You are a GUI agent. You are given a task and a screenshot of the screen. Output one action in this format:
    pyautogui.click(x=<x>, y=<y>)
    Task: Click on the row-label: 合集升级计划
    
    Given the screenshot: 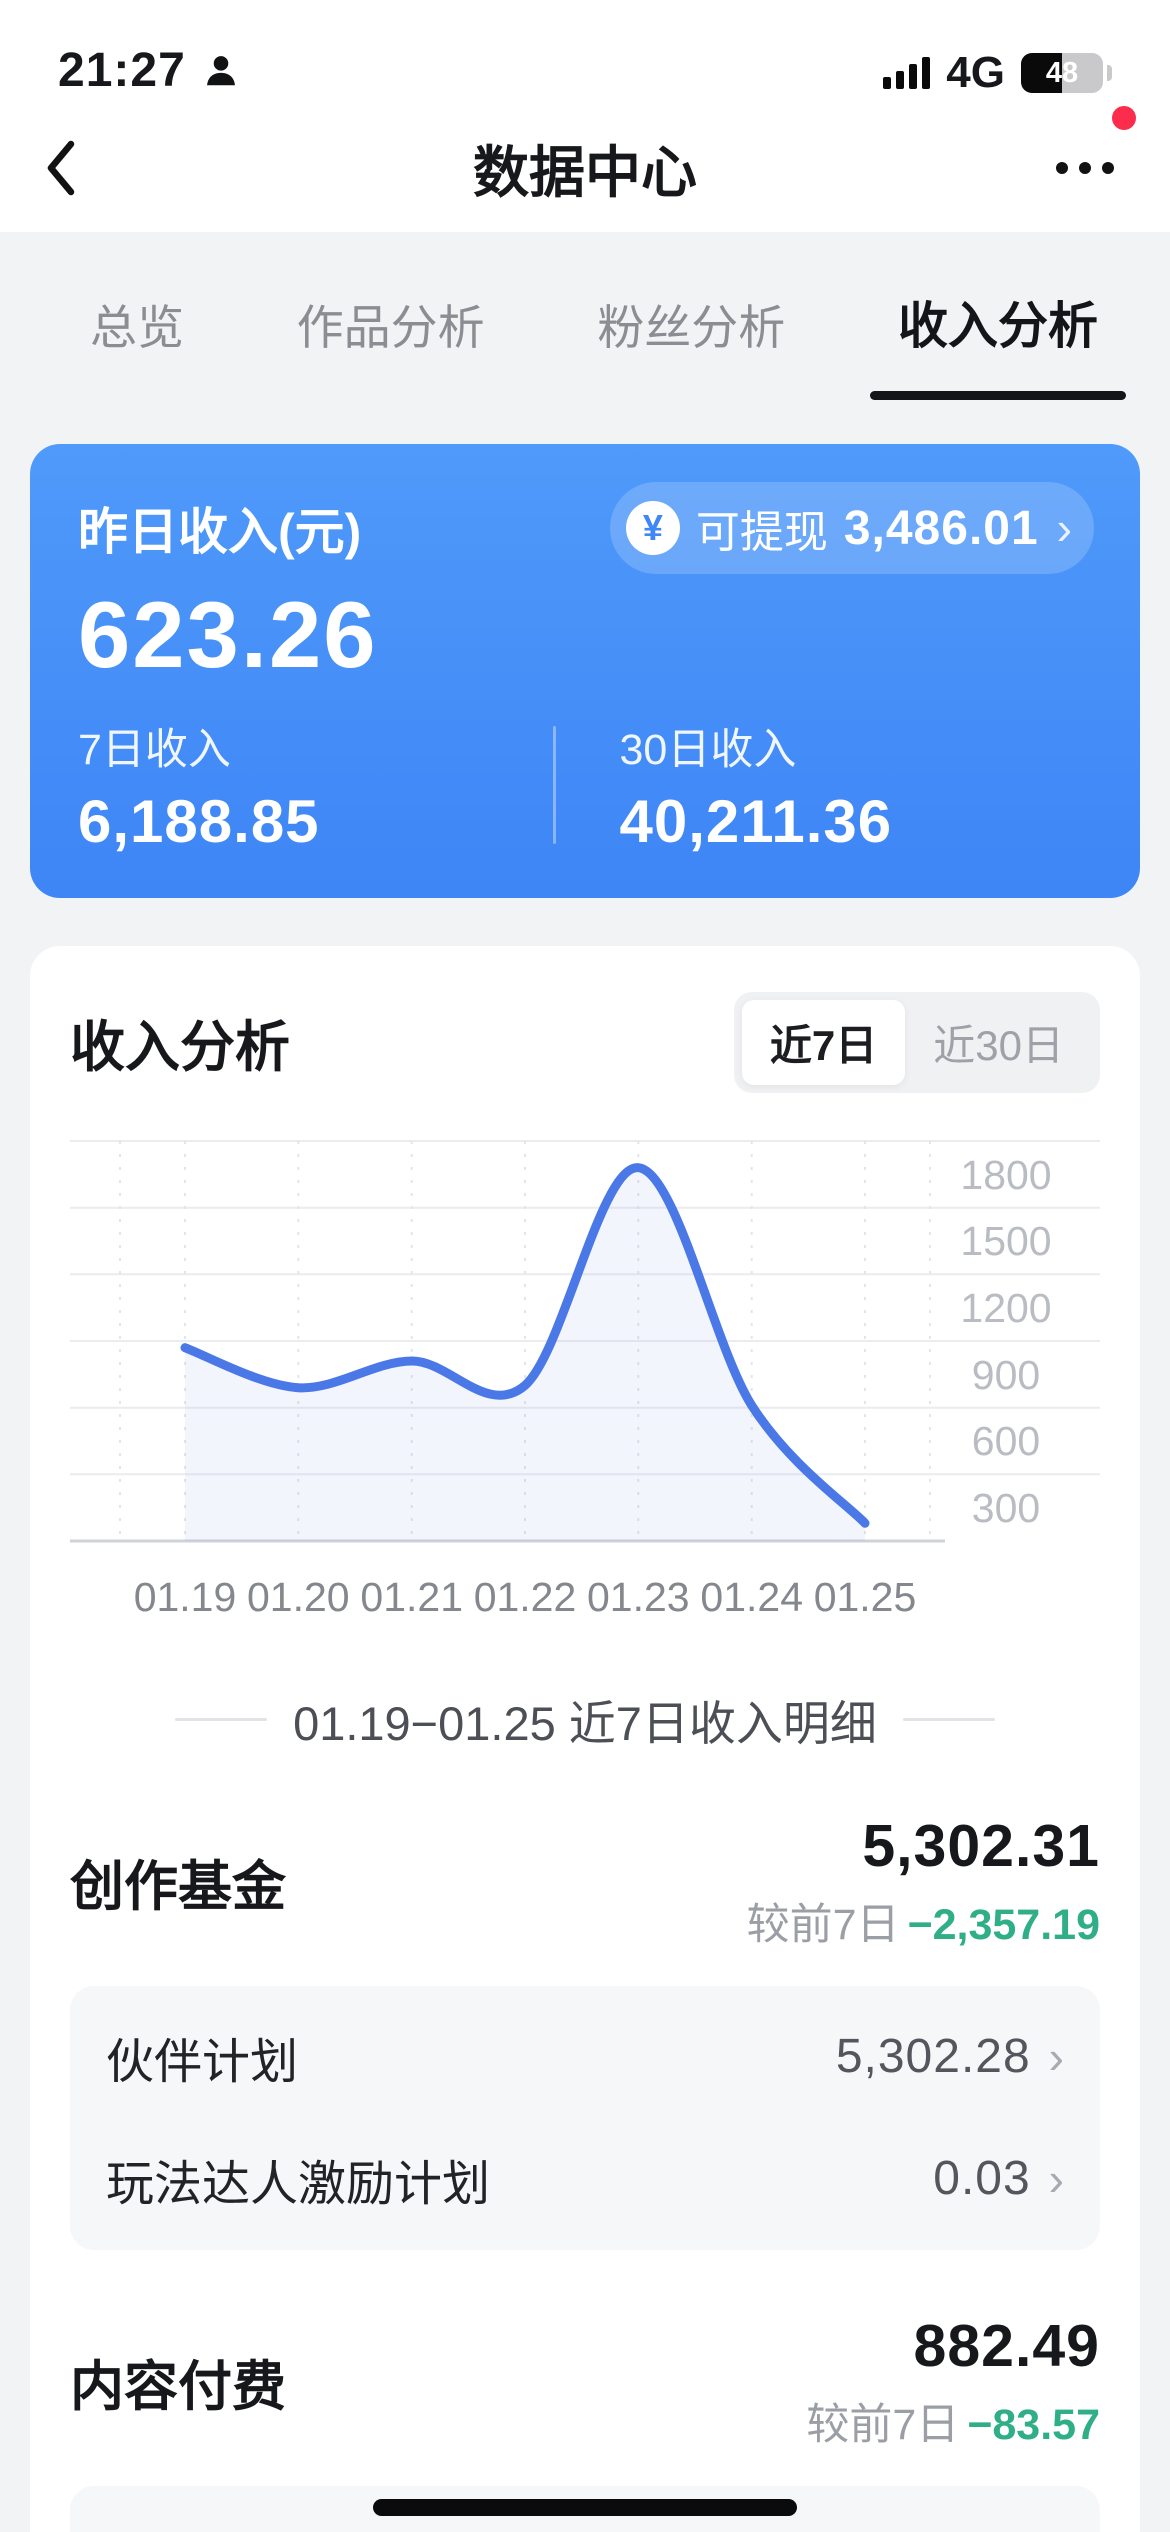 What is the action you would take?
    pyautogui.click(x=250, y=2527)
    